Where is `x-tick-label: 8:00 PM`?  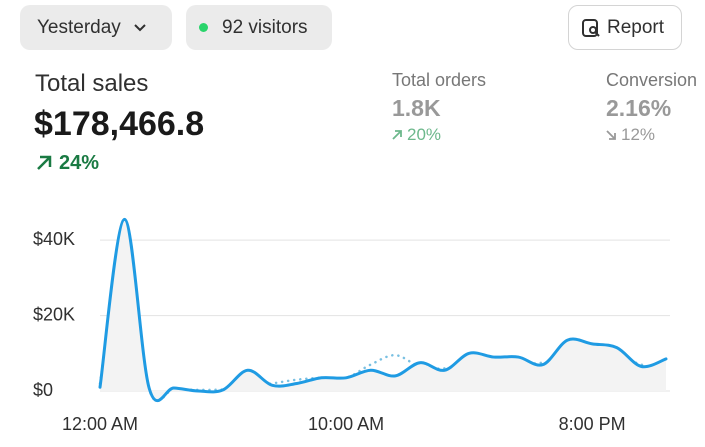
x-tick-label: 8:00 PM is located at coordinates (592, 424).